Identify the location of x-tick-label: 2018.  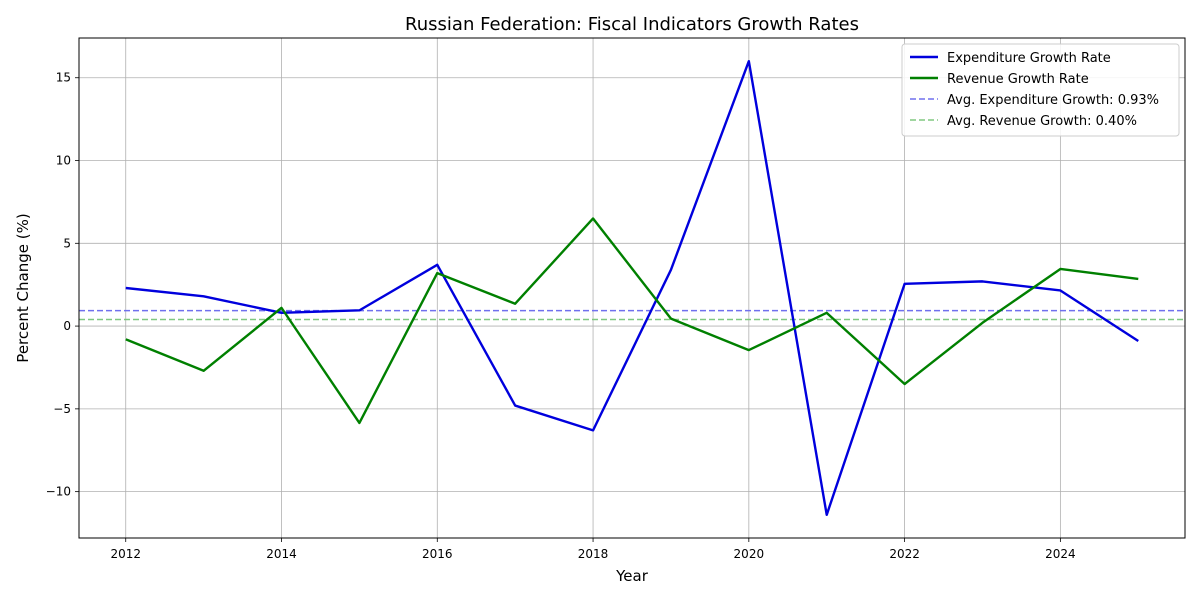
(593, 554).